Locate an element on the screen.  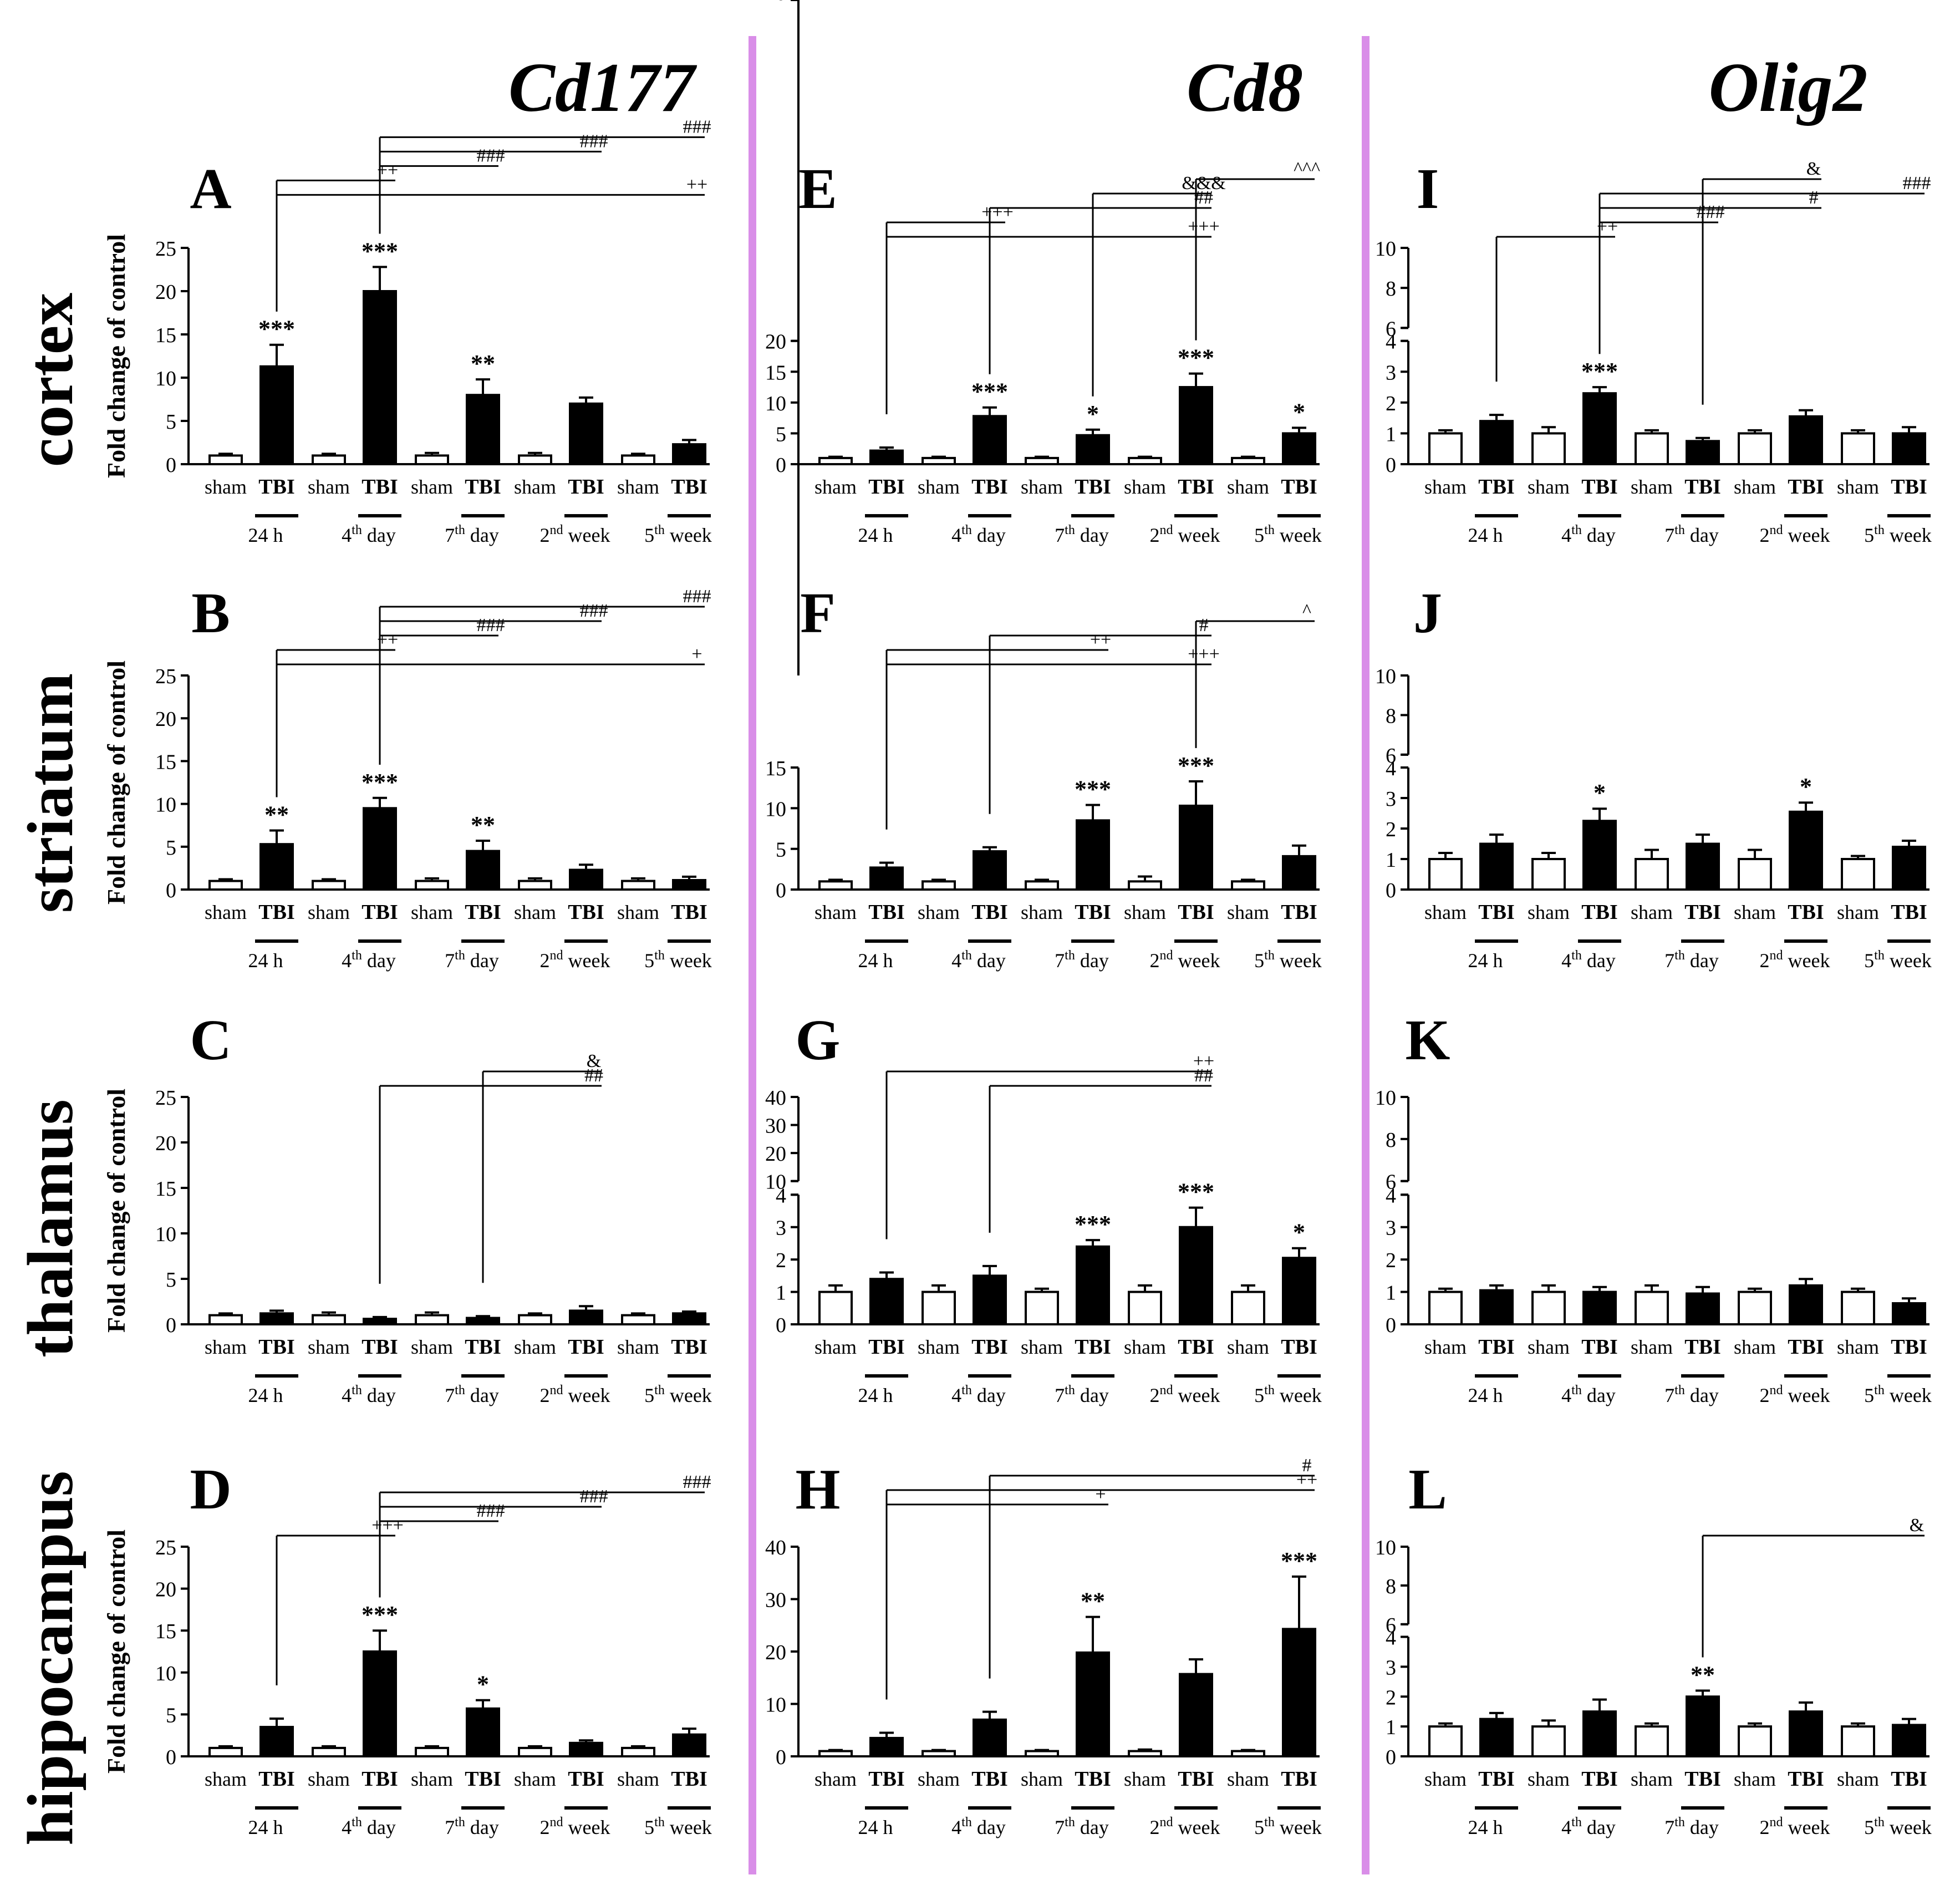
comparison-symbol: ++ is located at coordinates (1100, 639).